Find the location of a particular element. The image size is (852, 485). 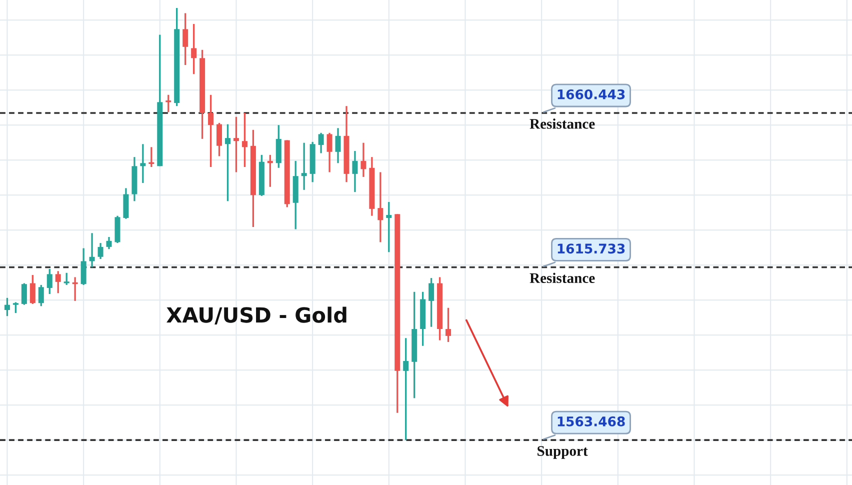

text: XAU/USD - Gold is located at coordinates (256, 315).